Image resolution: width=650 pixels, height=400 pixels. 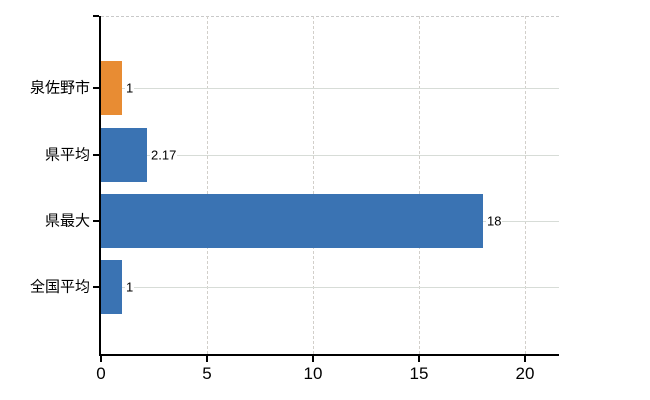 I want to click on x-tick-label: 20, so click(x=525, y=373).